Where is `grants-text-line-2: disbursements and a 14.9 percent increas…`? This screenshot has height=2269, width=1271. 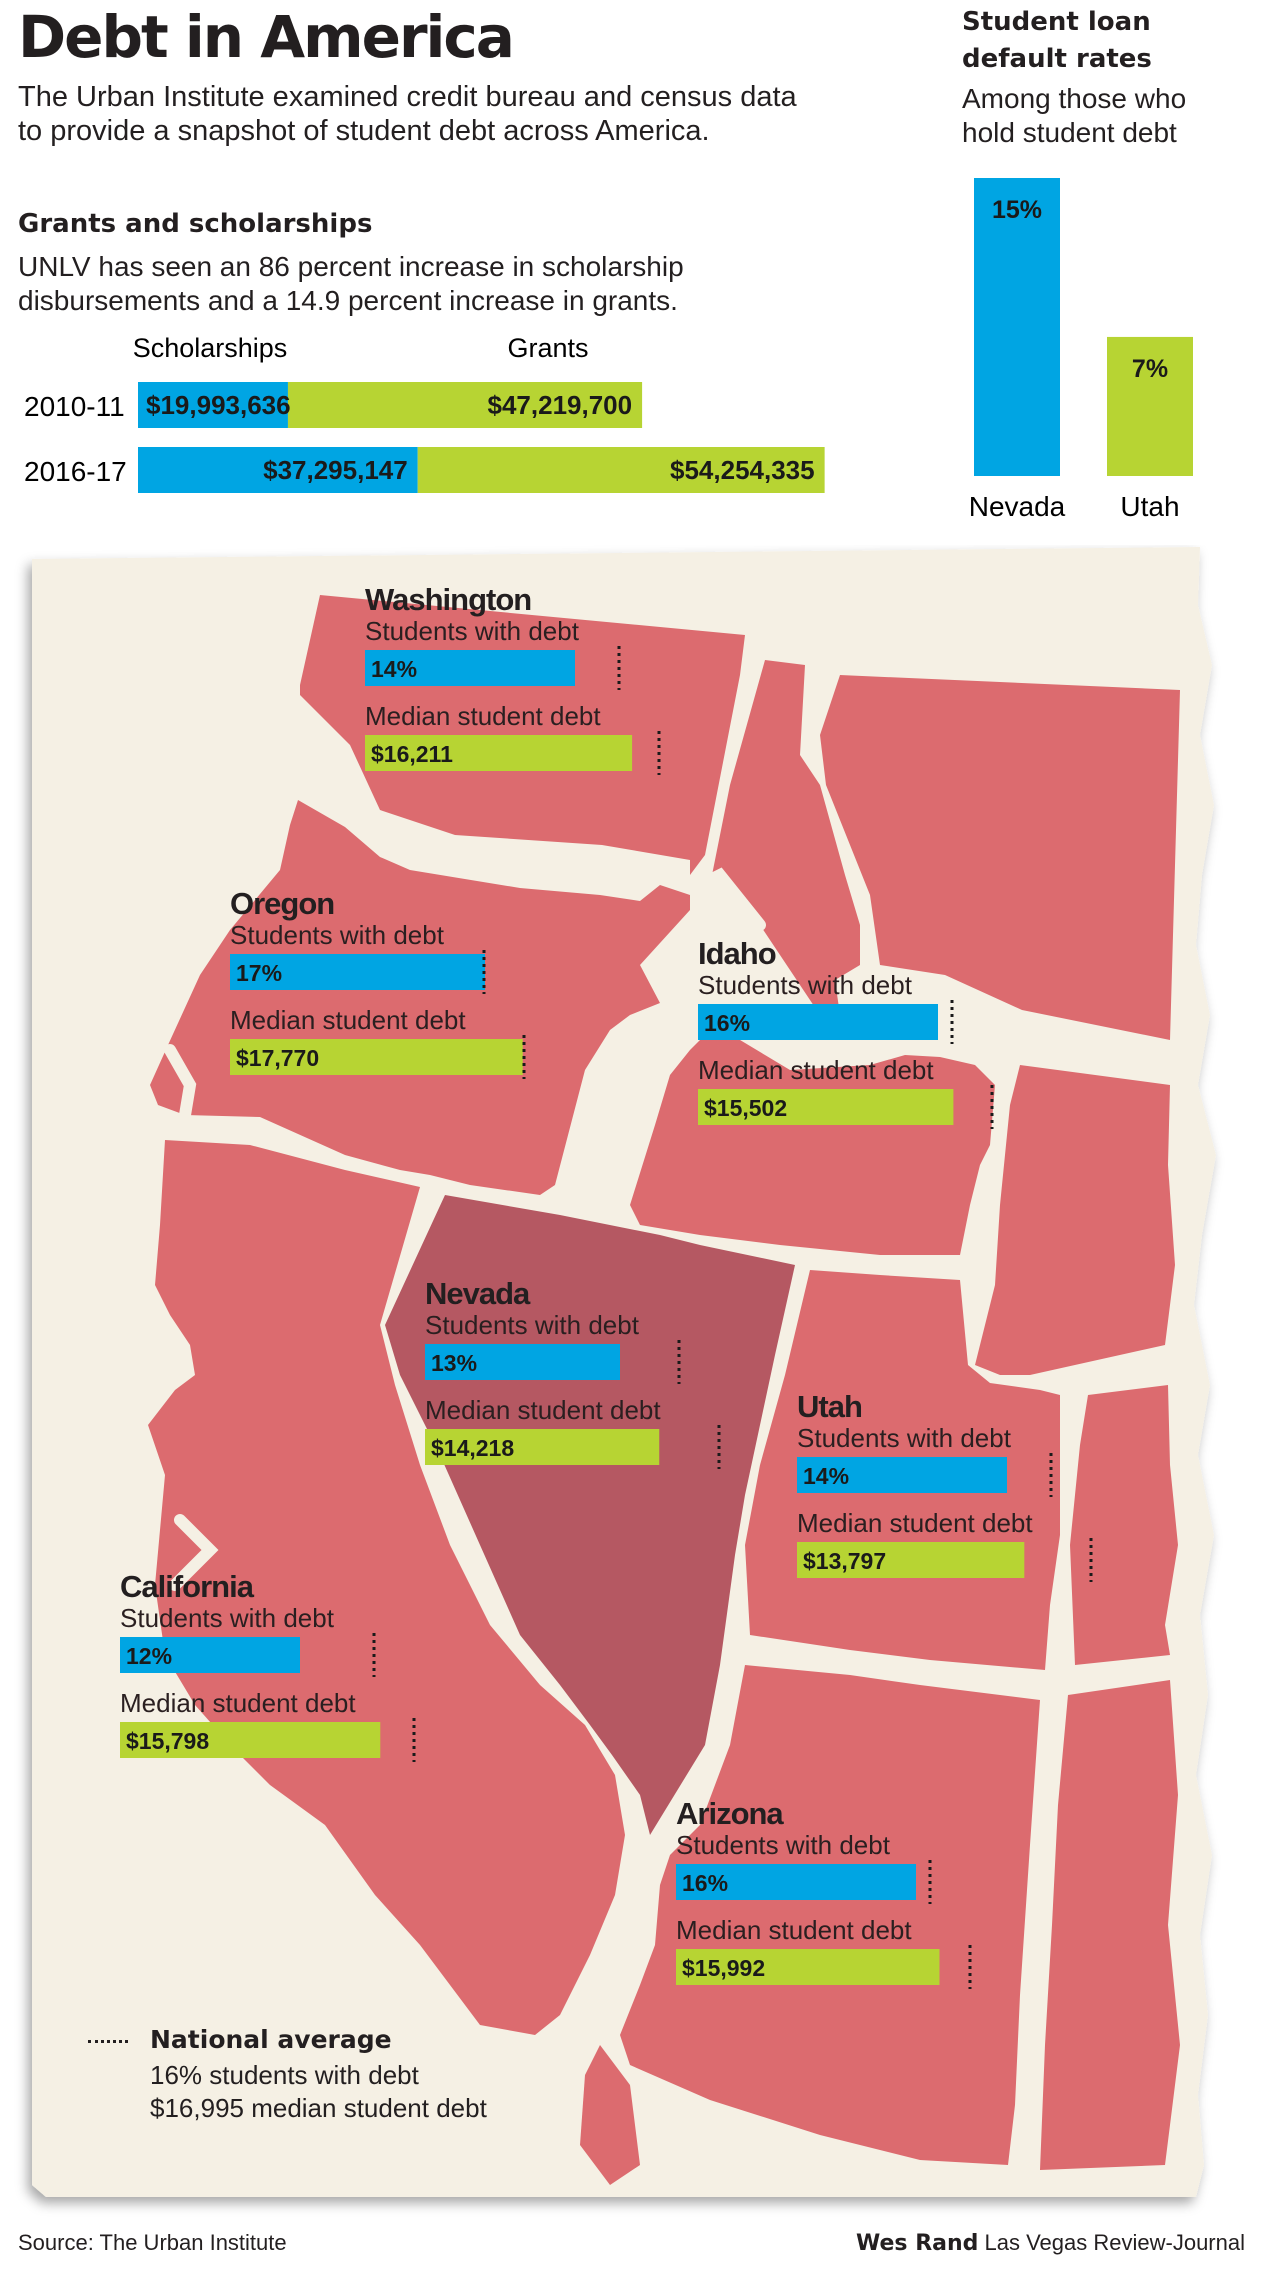
grants-text-line-2: disbursements and a 14.9 percent increas… is located at coordinates (348, 300).